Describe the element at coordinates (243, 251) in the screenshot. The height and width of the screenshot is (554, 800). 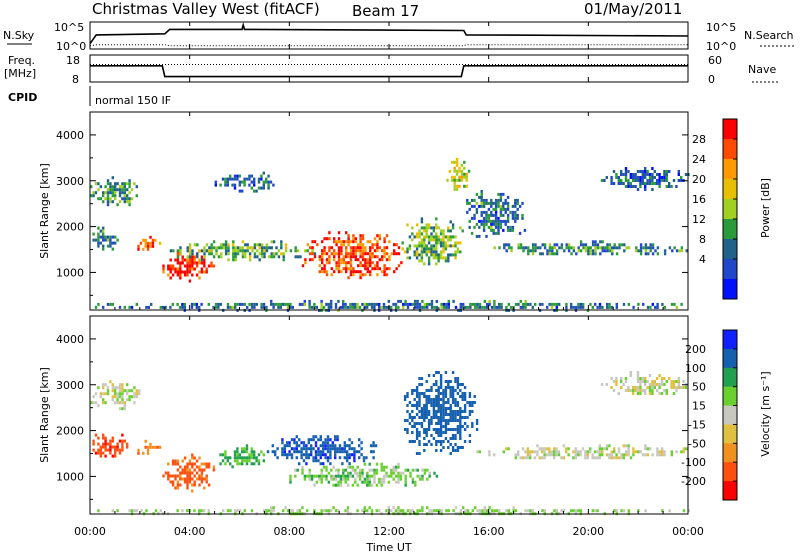
I see `heatmap-region` at that location.